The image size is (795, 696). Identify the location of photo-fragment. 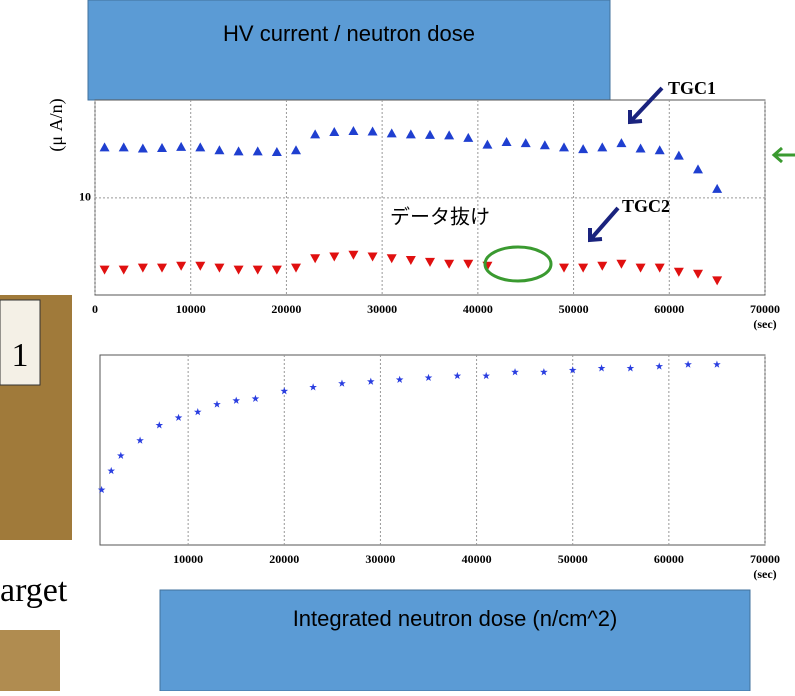
(30, 660).